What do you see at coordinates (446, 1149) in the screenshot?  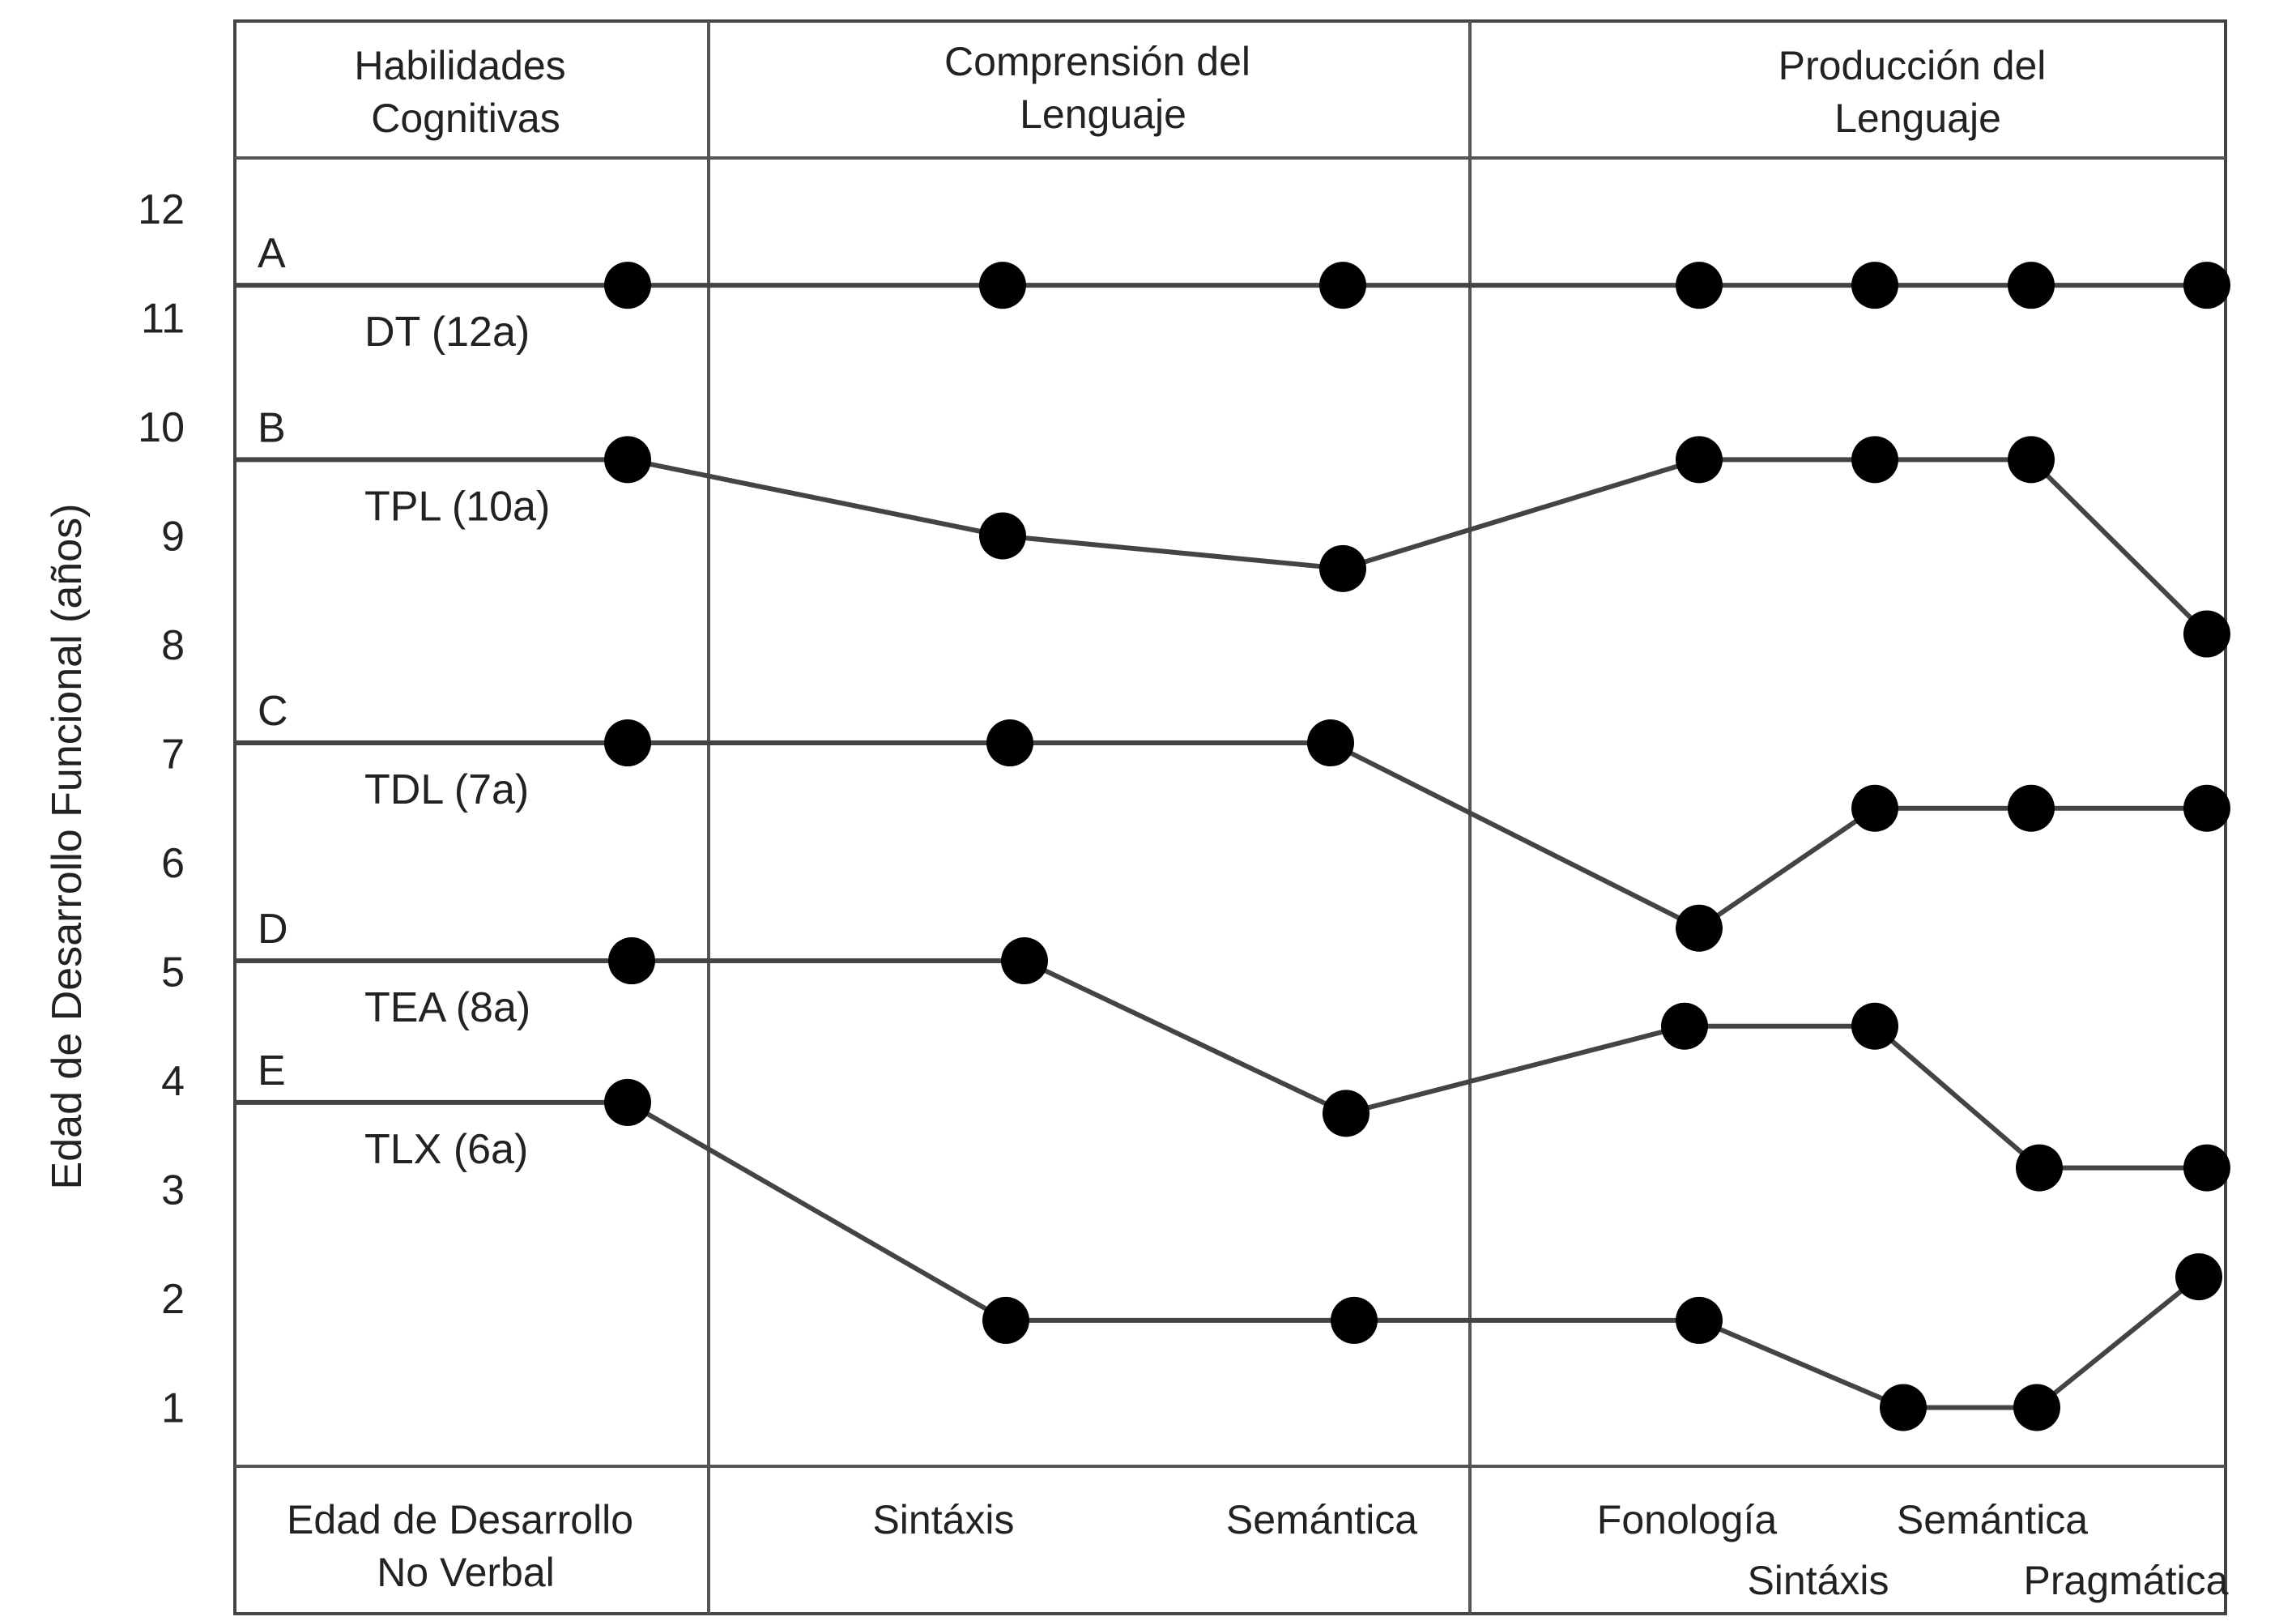 I see `series-group-label-e: TLX (6a)` at bounding box center [446, 1149].